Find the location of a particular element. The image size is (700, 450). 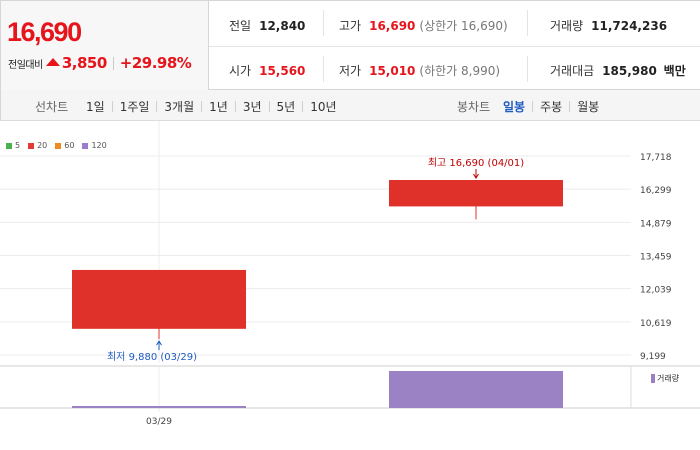

moving-average-legend: 5 20 60 120 is located at coordinates (60, 145).